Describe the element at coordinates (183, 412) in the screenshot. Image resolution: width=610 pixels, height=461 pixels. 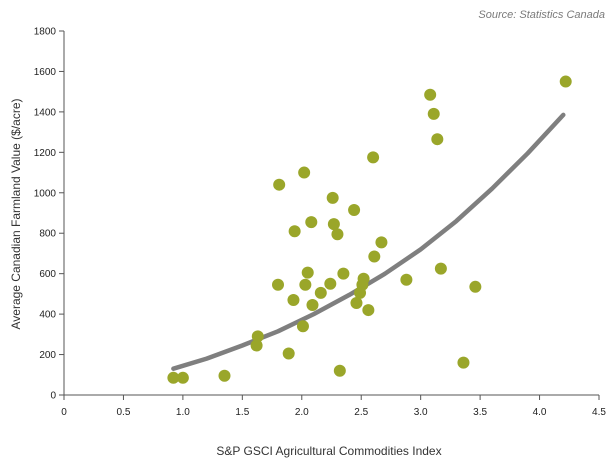
I see `x-tick-label: 1.0` at that location.